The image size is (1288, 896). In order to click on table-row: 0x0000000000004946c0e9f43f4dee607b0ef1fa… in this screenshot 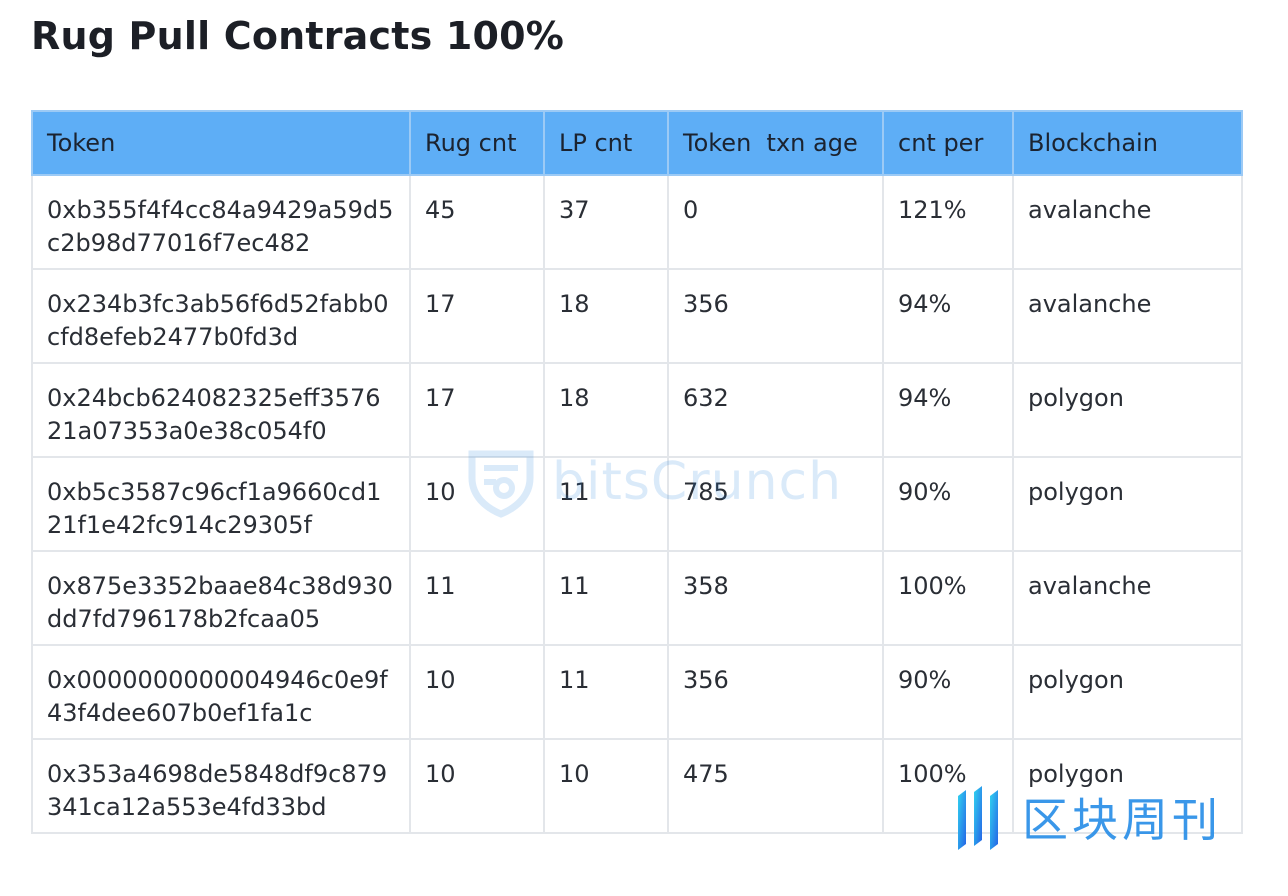, I will do `click(637, 692)`.